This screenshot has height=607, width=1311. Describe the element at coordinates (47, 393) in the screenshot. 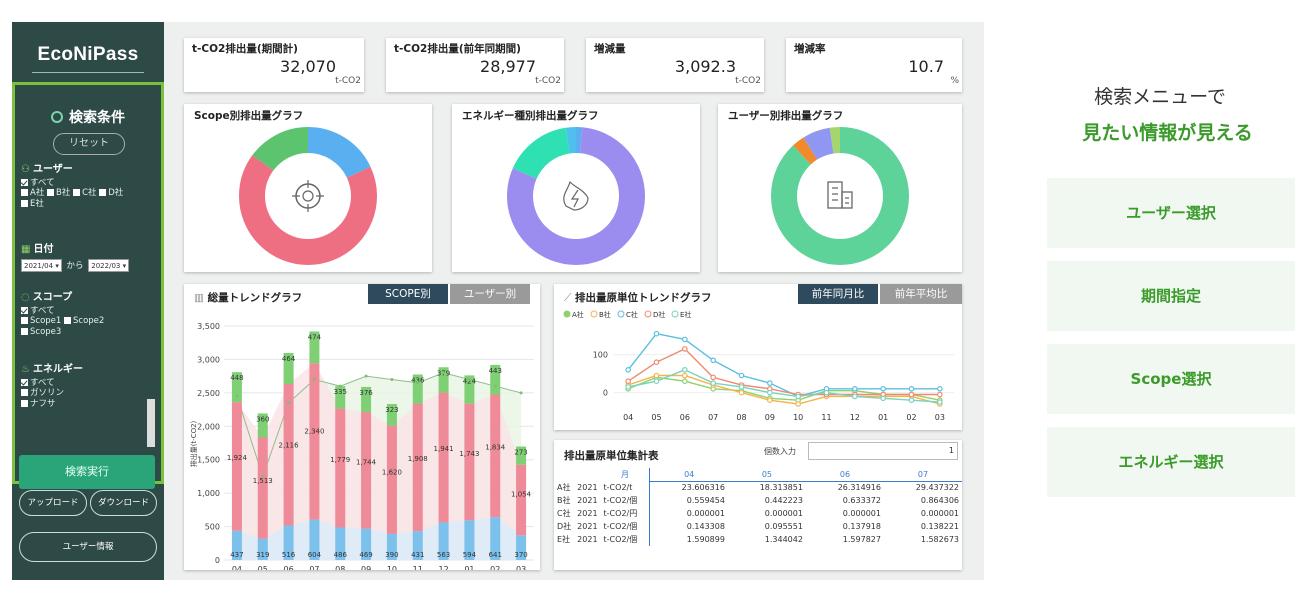

I see `energy-gasoline-label: ガソリン` at that location.